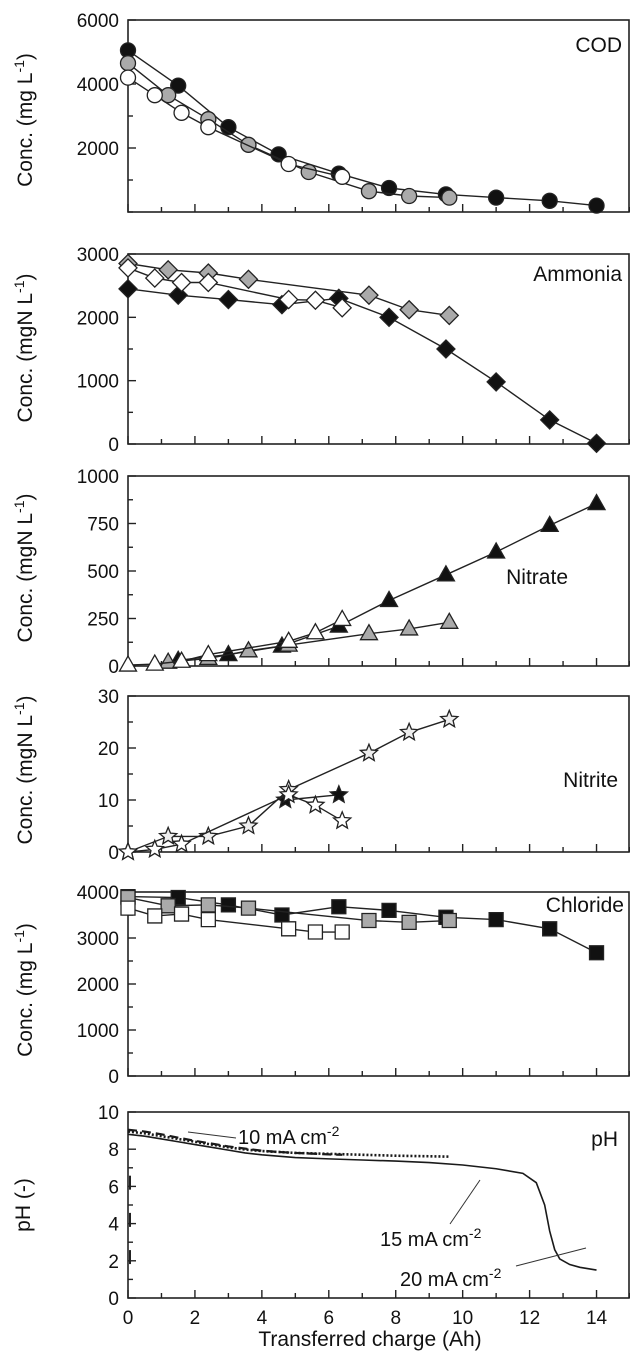  Describe the element at coordinates (113, 1262) in the screenshot. I see `y-tick-label: 2` at that location.